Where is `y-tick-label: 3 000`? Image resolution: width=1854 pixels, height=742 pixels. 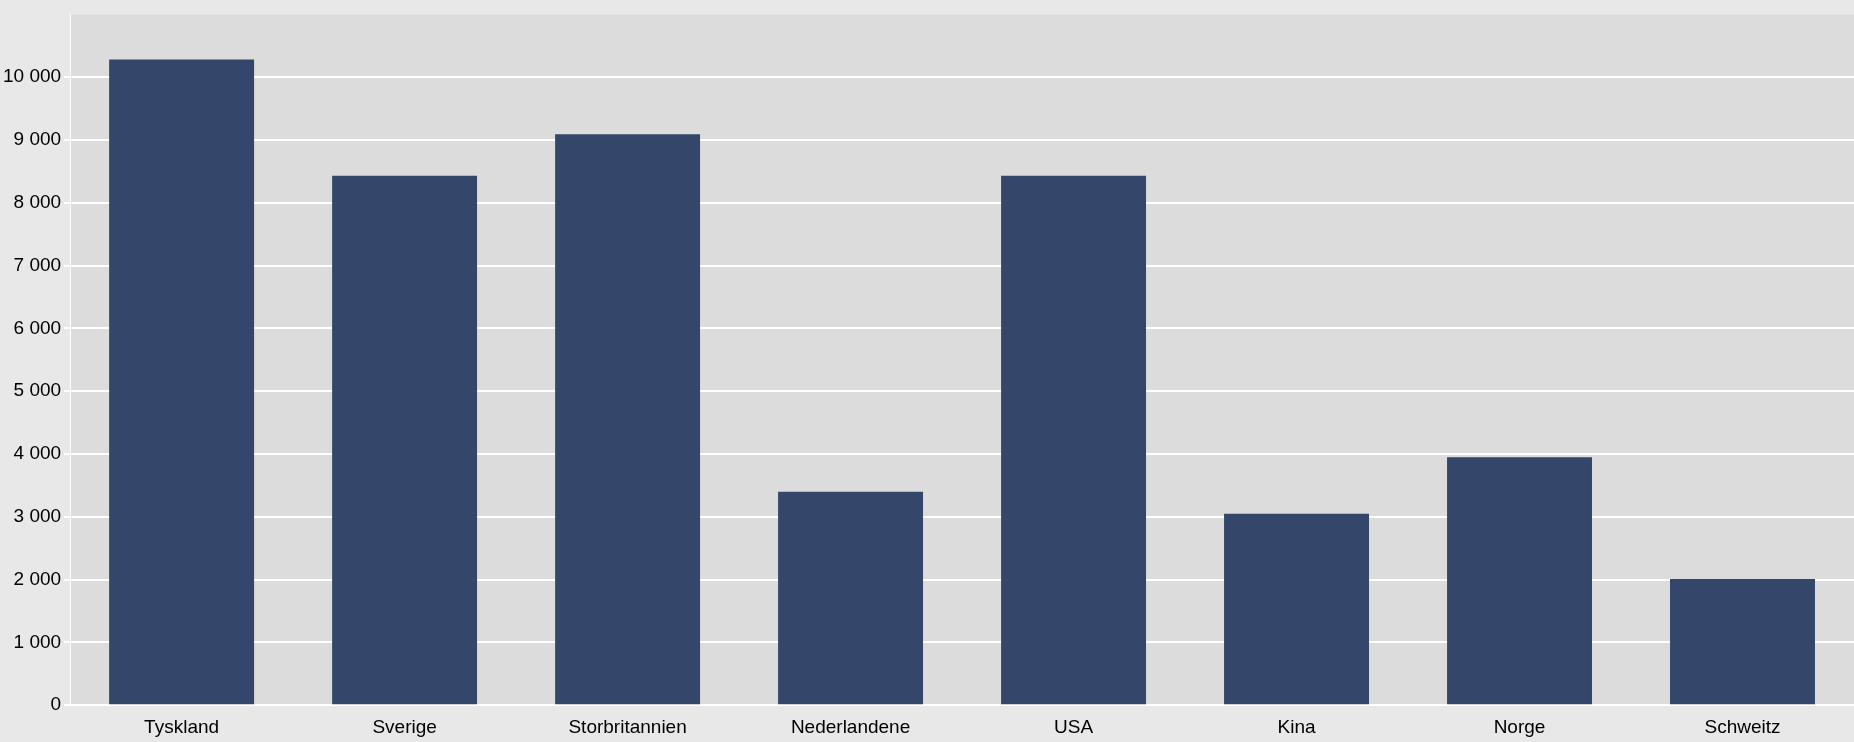 y-tick-label: 3 000 is located at coordinates (37, 516).